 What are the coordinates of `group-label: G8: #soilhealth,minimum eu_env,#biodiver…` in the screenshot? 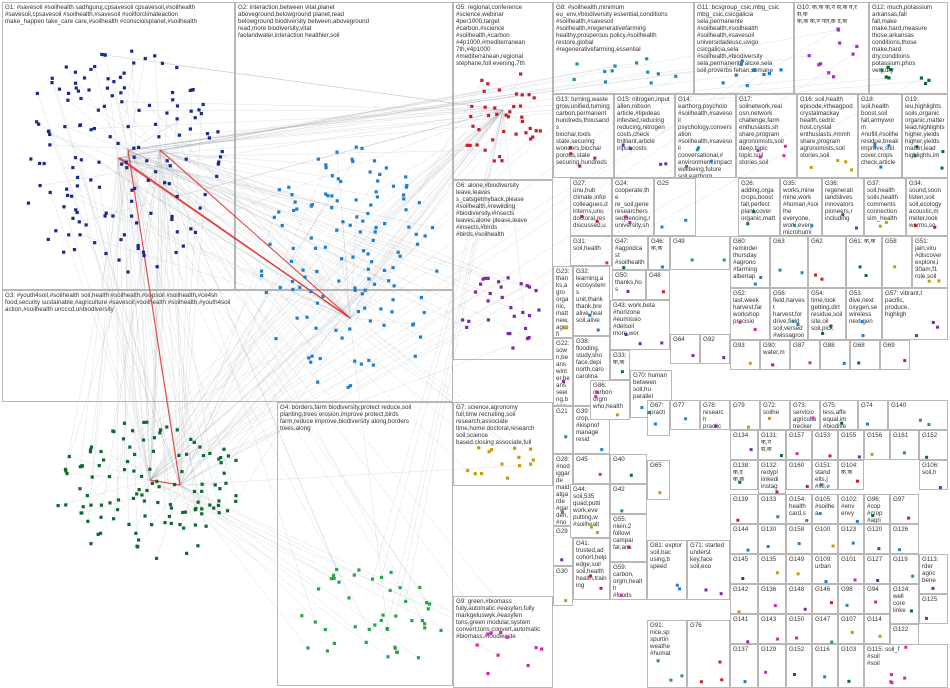 It's located at (612, 28).